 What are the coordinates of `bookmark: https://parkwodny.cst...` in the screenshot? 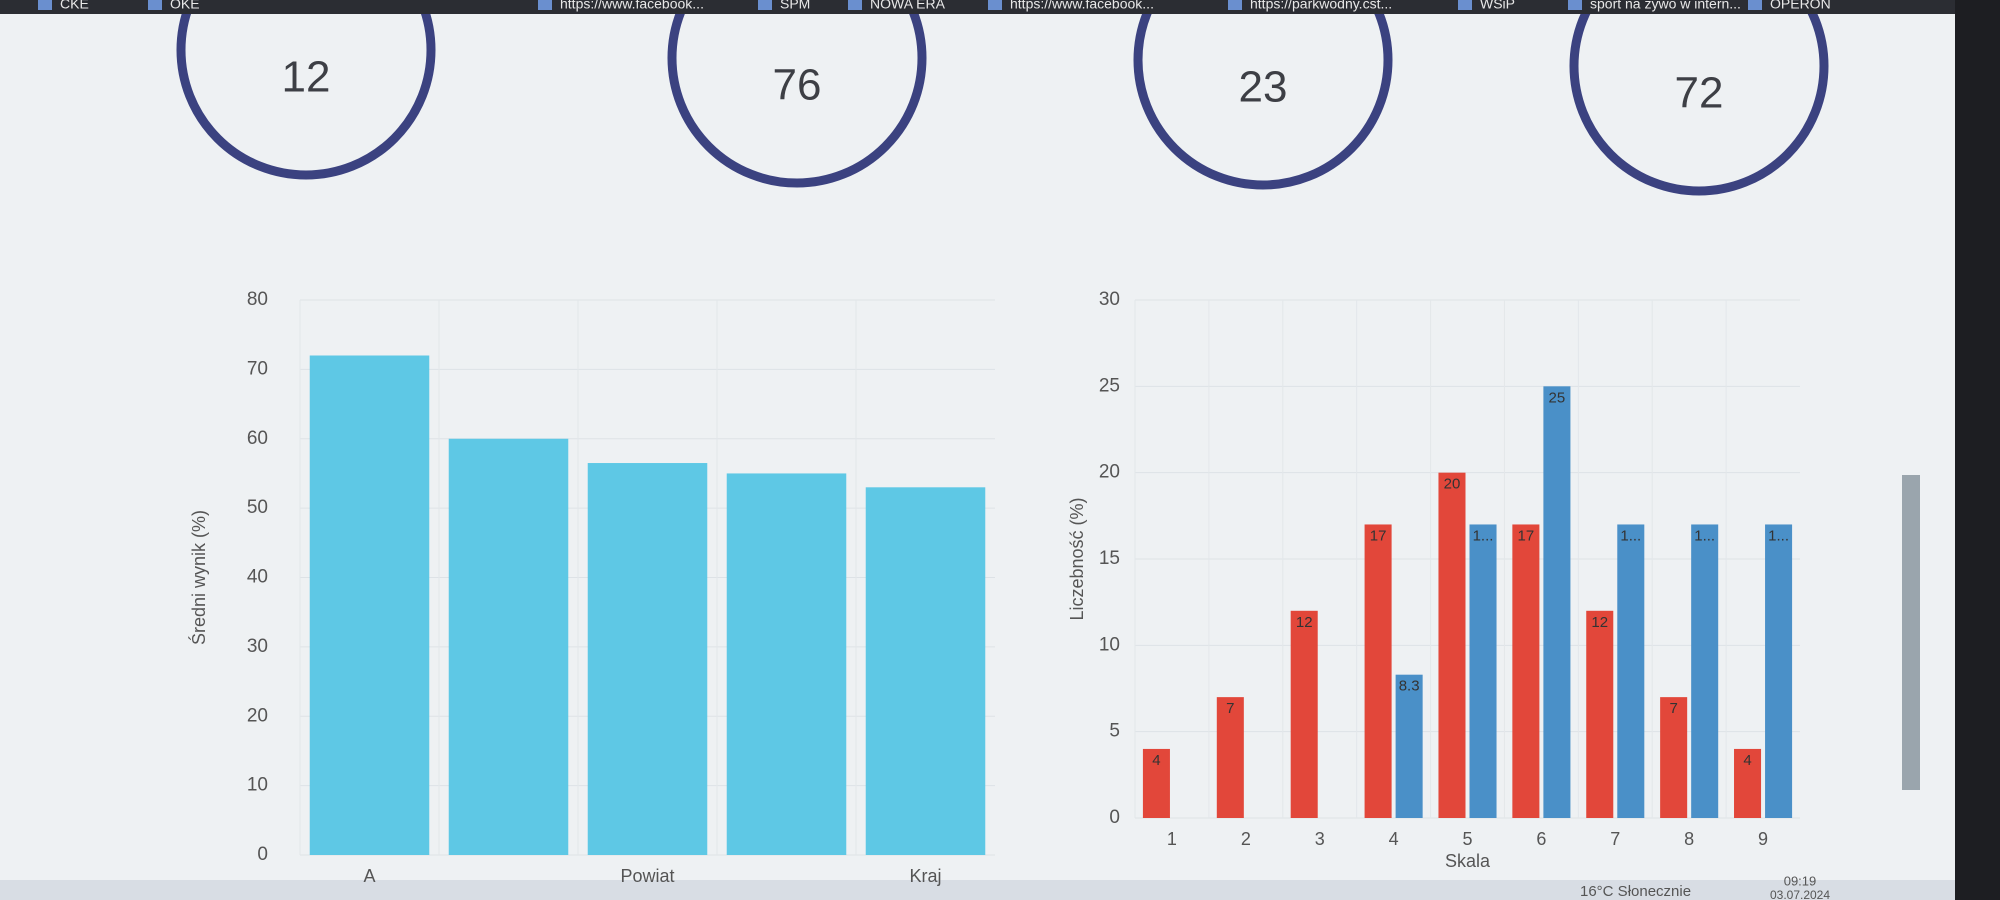 It's located at (1321, 6).